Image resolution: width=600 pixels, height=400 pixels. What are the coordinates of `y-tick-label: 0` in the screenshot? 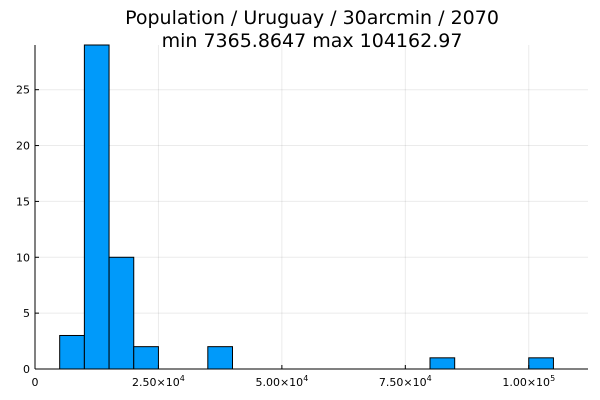 It's located at (26, 369).